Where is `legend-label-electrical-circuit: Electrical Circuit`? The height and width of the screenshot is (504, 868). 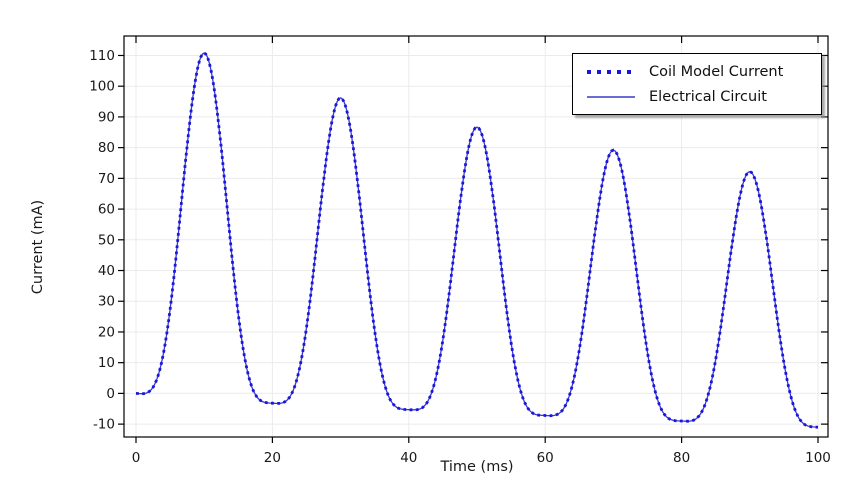 legend-label-electrical-circuit: Electrical Circuit is located at coordinates (708, 96).